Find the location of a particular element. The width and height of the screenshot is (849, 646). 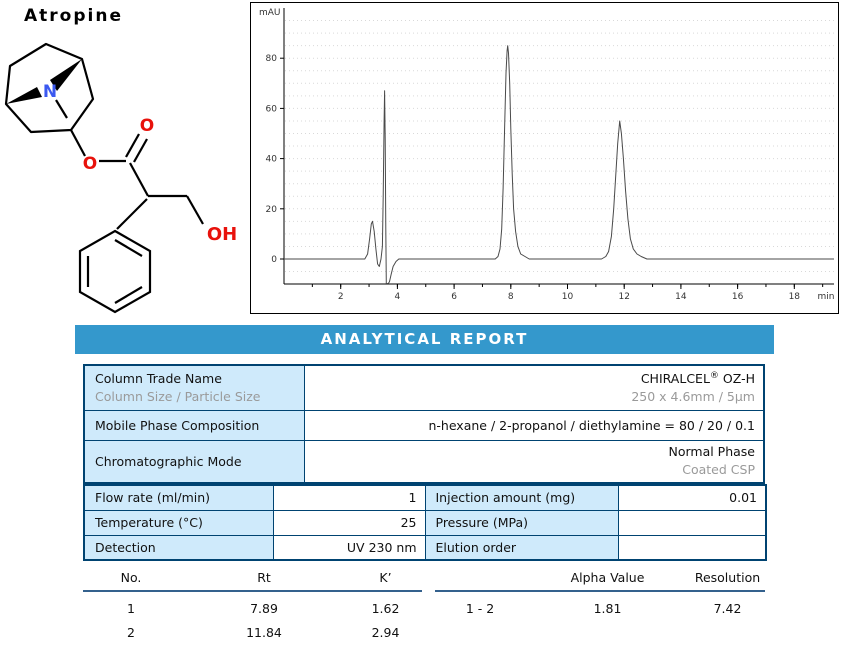

temperature-value: 25 is located at coordinates (349, 522).